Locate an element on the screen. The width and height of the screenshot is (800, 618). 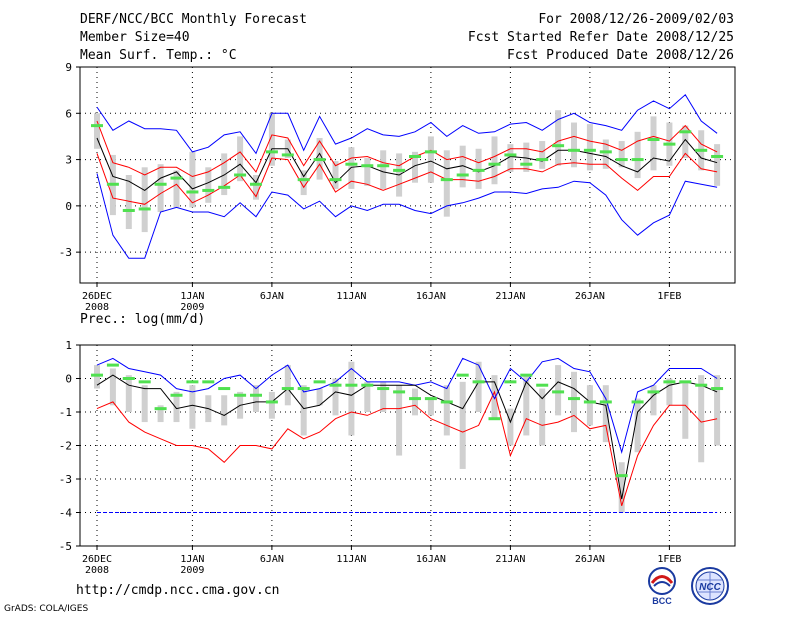
prec-series-lower is located at coordinates (407, 448).